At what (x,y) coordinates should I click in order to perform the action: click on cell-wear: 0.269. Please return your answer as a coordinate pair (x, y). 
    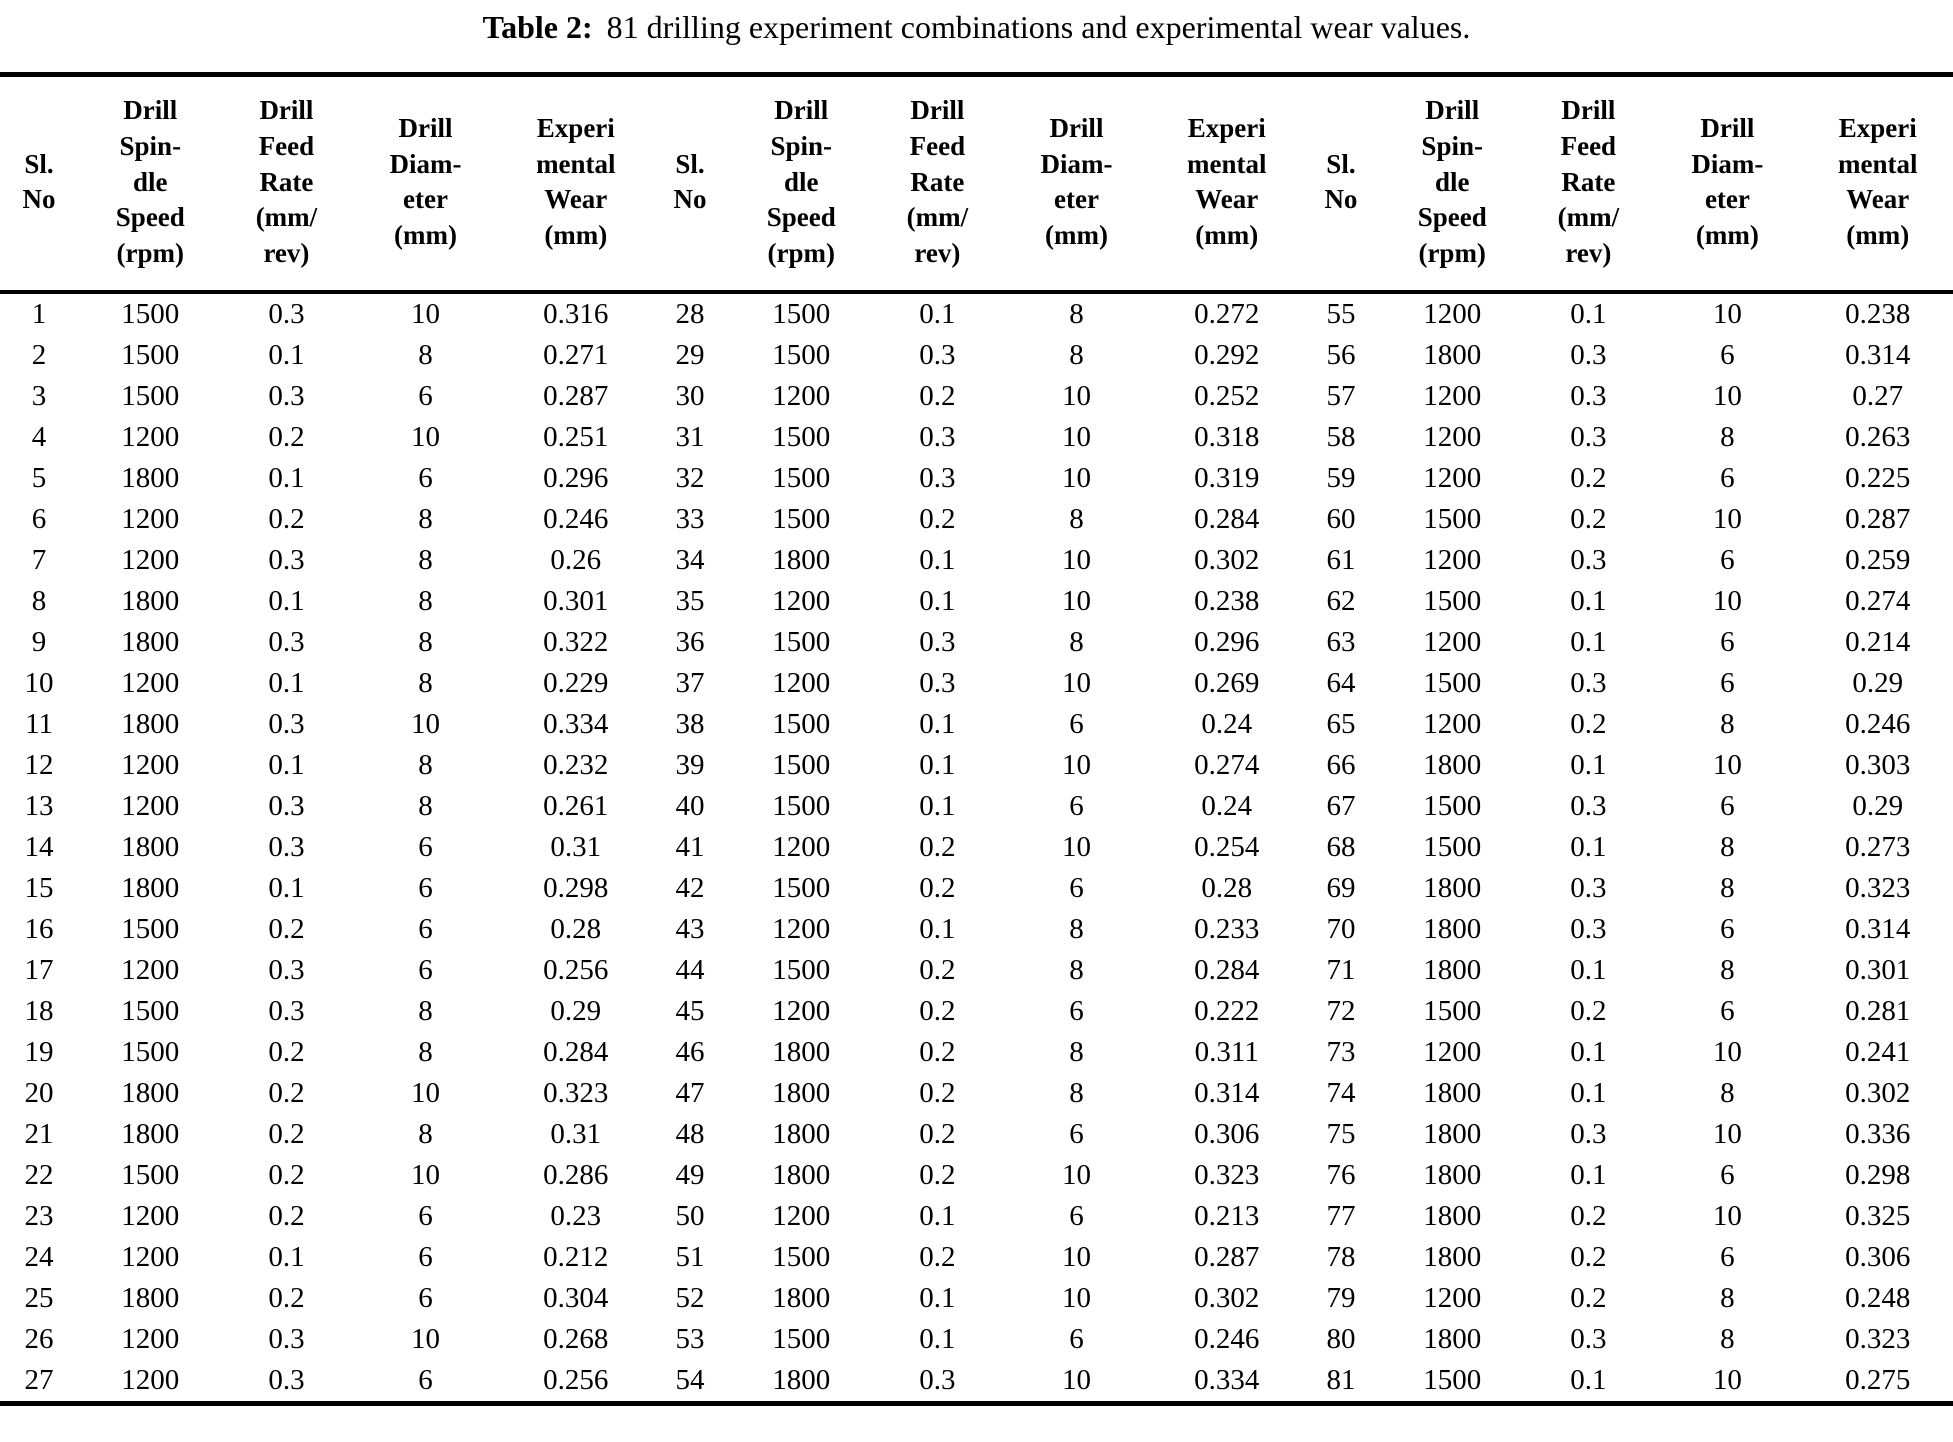
    Looking at the image, I should click on (1227, 682).